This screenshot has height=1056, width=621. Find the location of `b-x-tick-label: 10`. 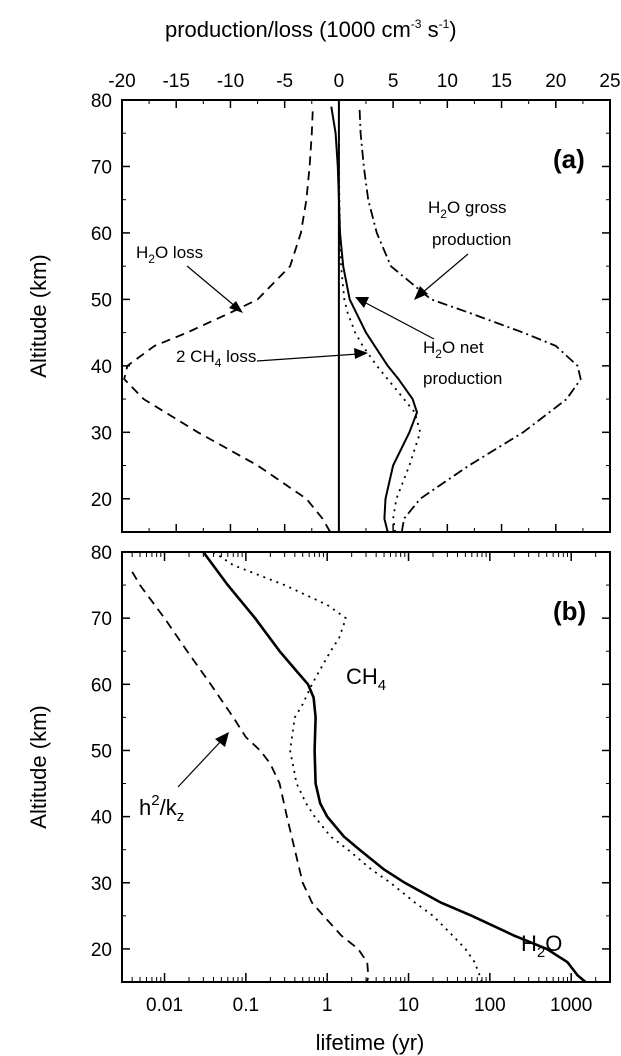

b-x-tick-label: 10 is located at coordinates (408, 1005).